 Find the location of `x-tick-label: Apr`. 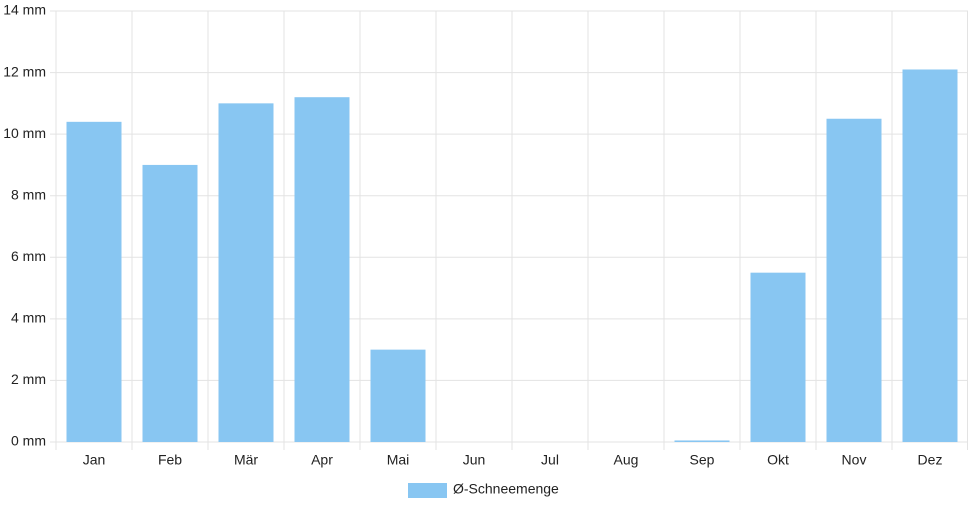

x-tick-label: Apr is located at coordinates (322, 460).